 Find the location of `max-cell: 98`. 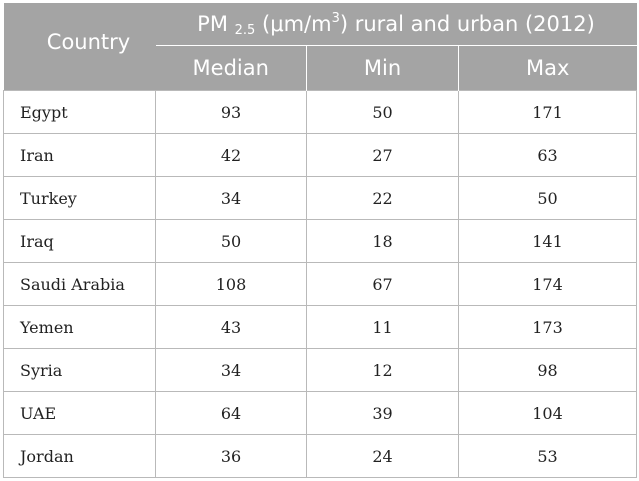

max-cell: 98 is located at coordinates (547, 370).